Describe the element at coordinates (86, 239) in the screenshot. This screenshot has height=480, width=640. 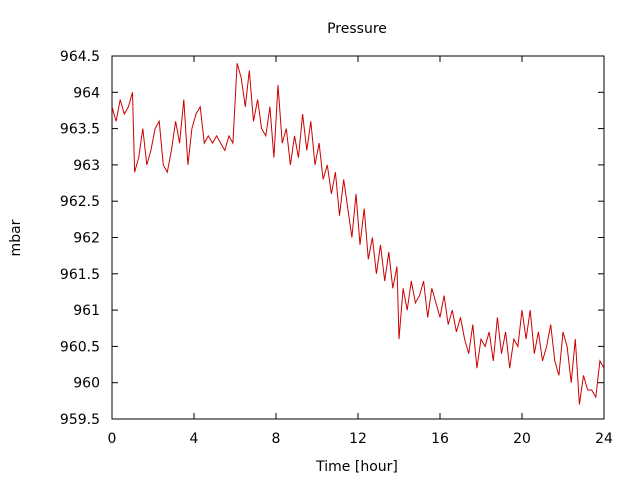
I see `y-tick-label: 962` at that location.